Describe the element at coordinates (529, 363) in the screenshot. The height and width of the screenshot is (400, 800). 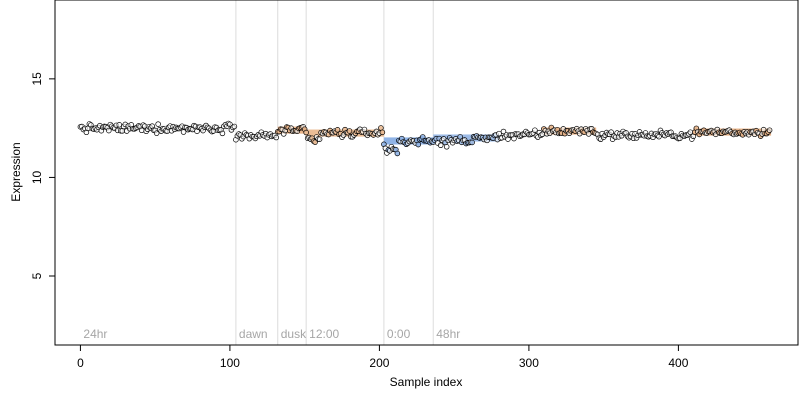
I see `x-tick-label: 300` at that location.